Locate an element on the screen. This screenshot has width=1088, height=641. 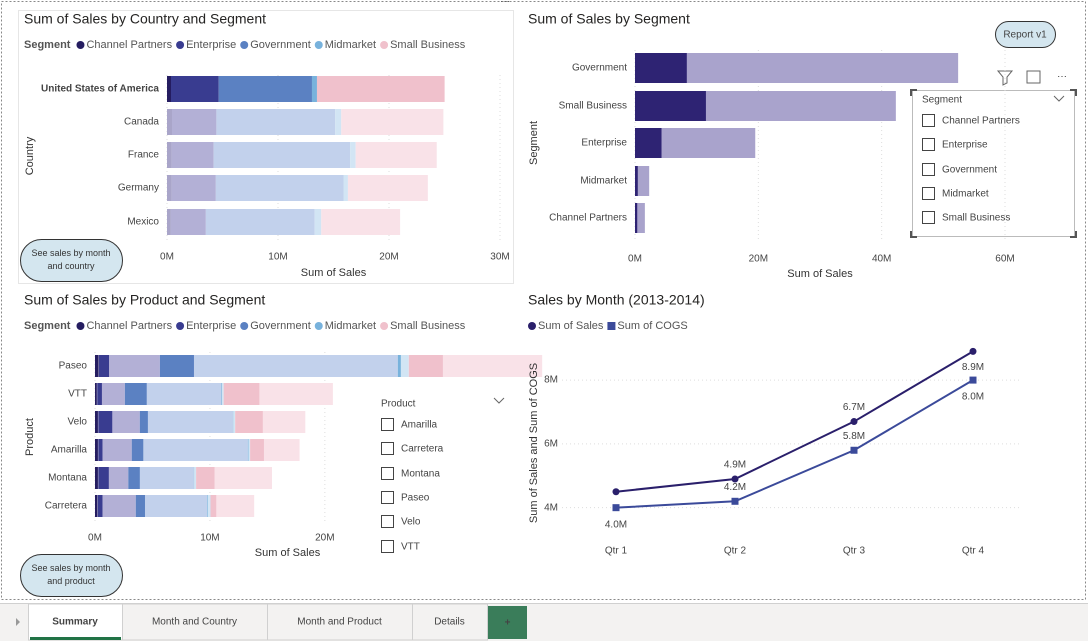
y-tick-label: Canada is located at coordinates (141, 122).